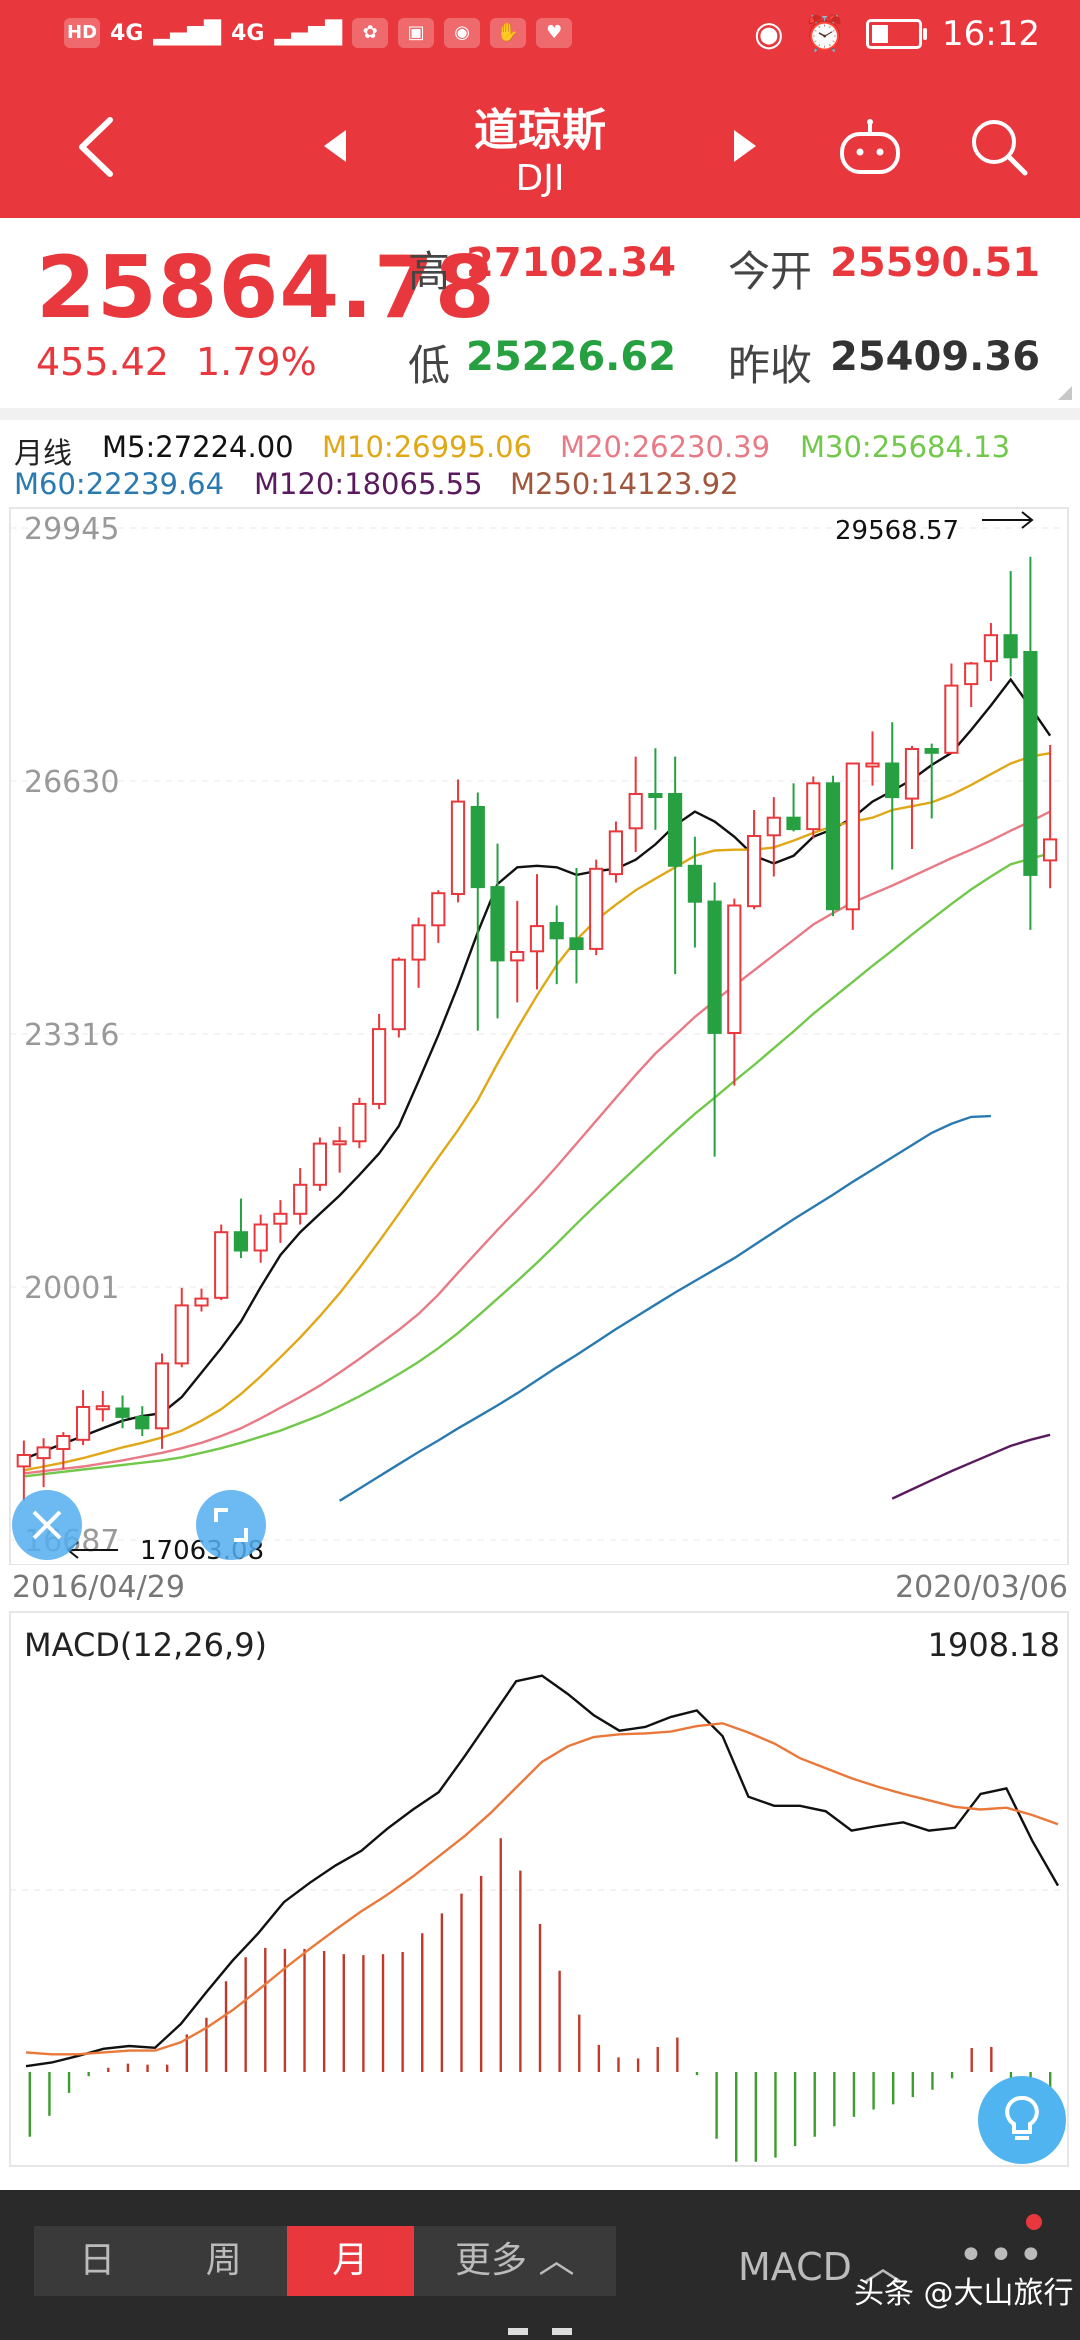 Image resolution: width=1080 pixels, height=2340 pixels. I want to click on y-tick-label: 26630, so click(71, 782).